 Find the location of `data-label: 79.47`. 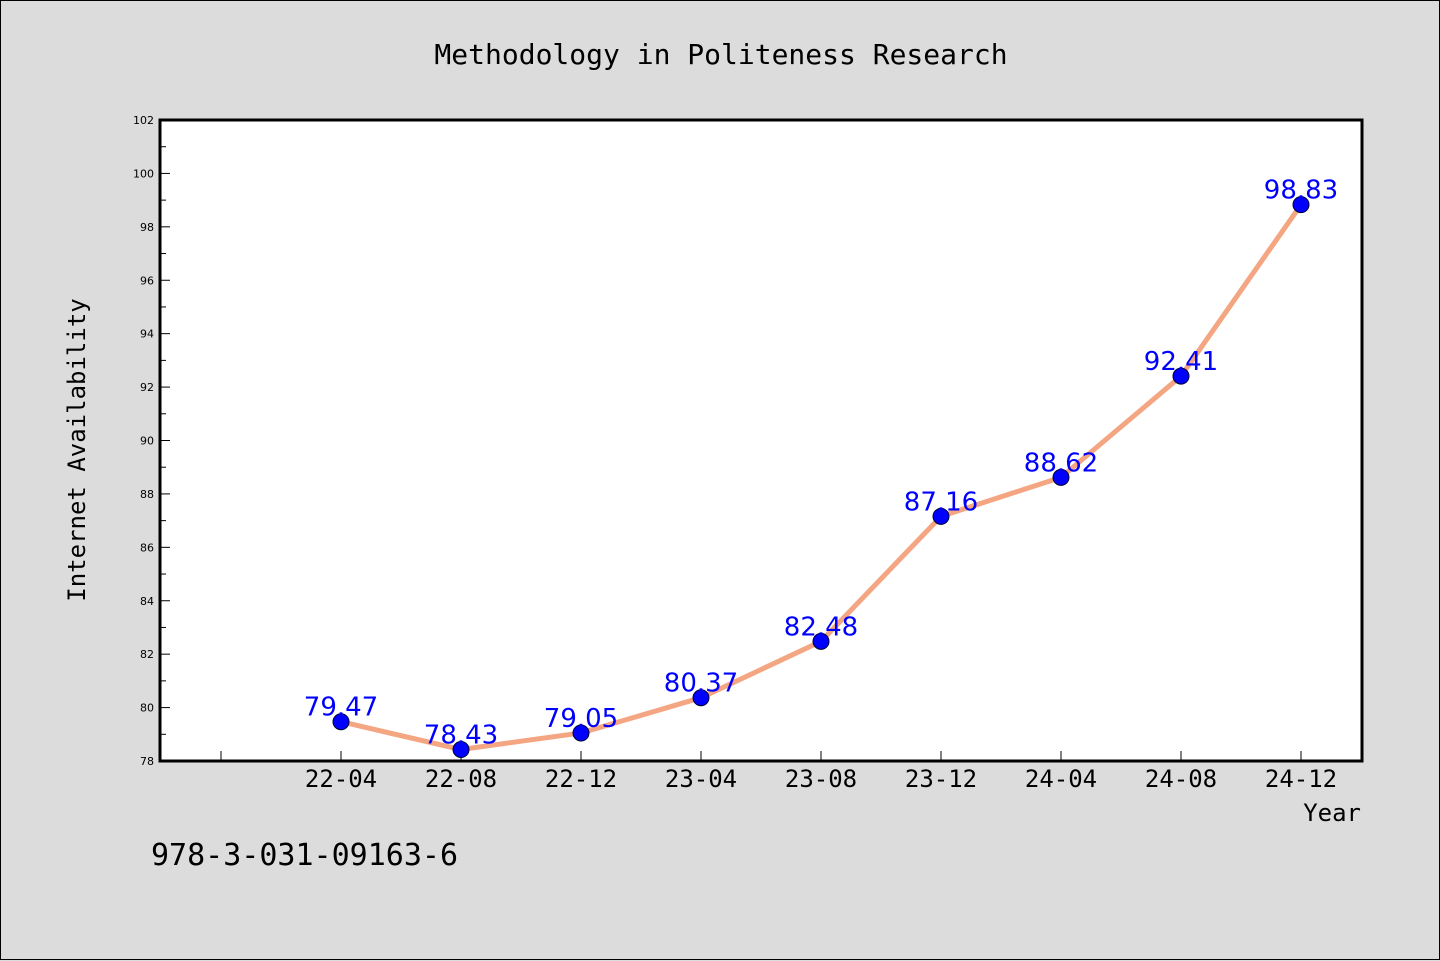

data-label: 79.47 is located at coordinates (341, 708).